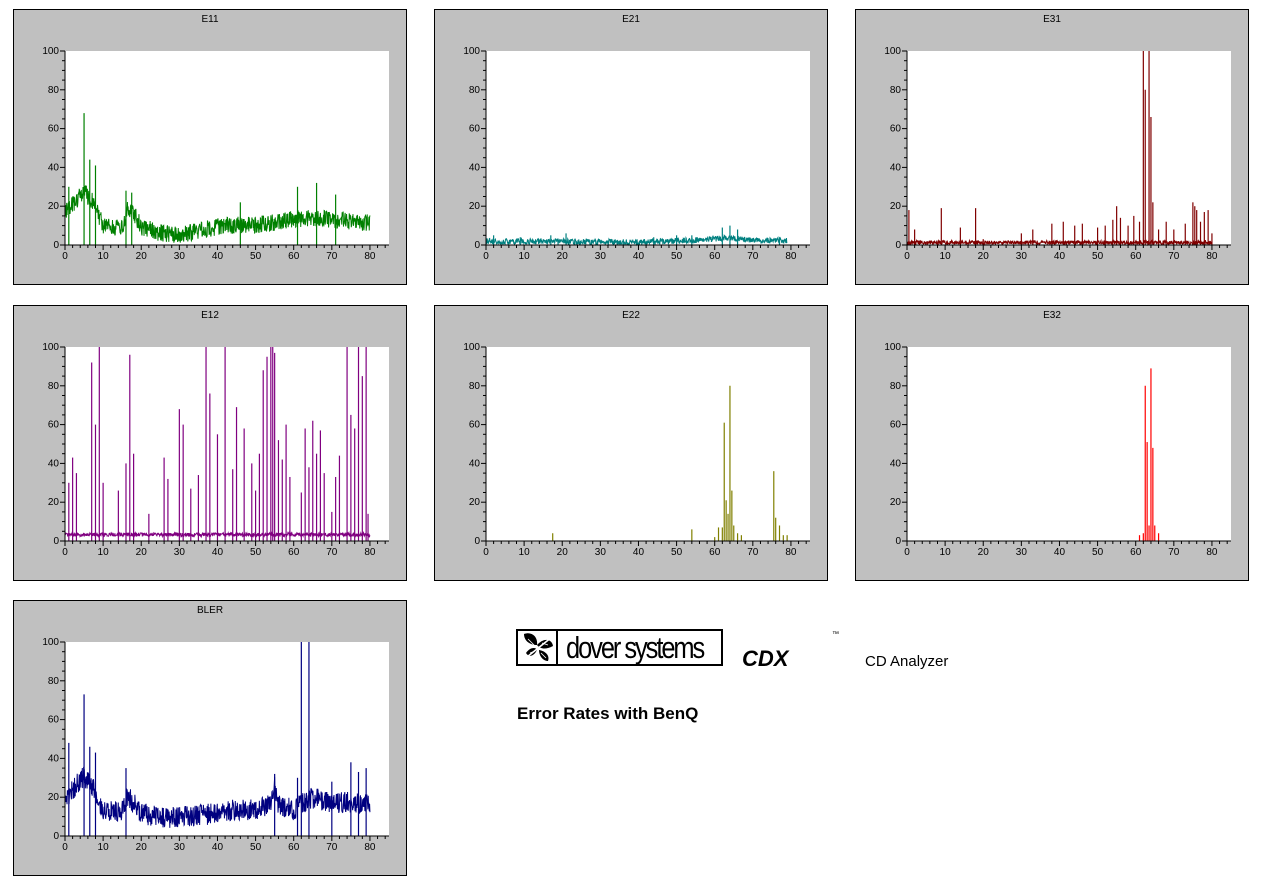  What do you see at coordinates (210, 610) in the screenshot?
I see `chart-title: BLER` at bounding box center [210, 610].